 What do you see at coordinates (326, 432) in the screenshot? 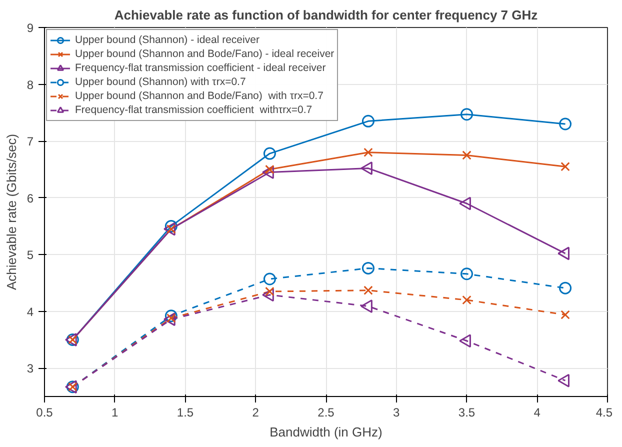
I see `x-axis-title: Bandwidth (in GHz)` at bounding box center [326, 432].